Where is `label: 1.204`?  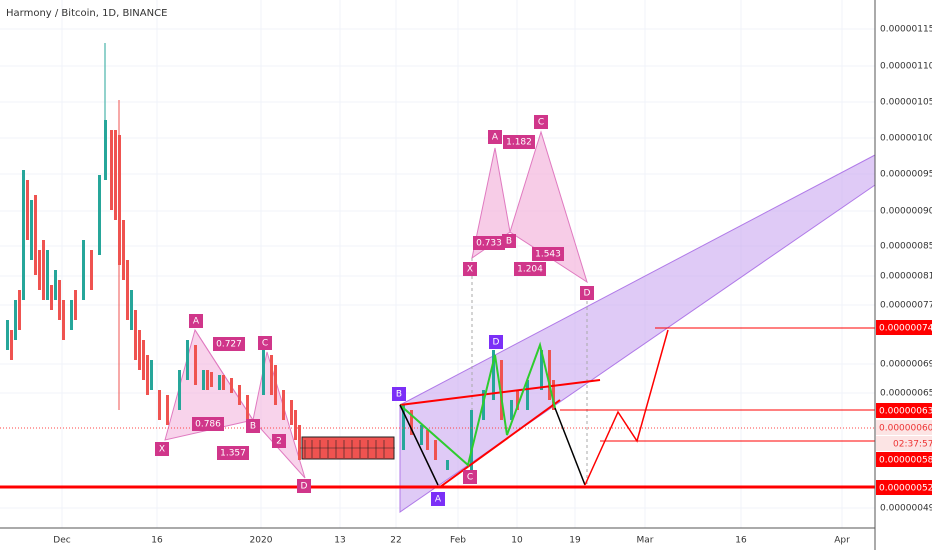 label: 1.204 is located at coordinates (530, 270).